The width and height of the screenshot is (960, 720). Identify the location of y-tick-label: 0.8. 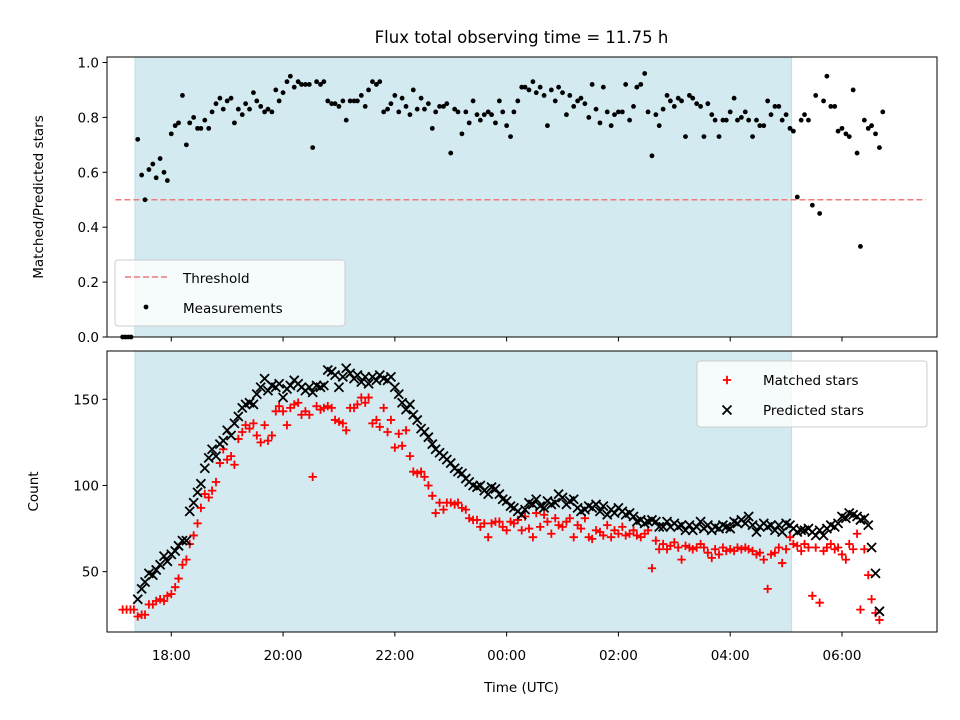
(88, 118).